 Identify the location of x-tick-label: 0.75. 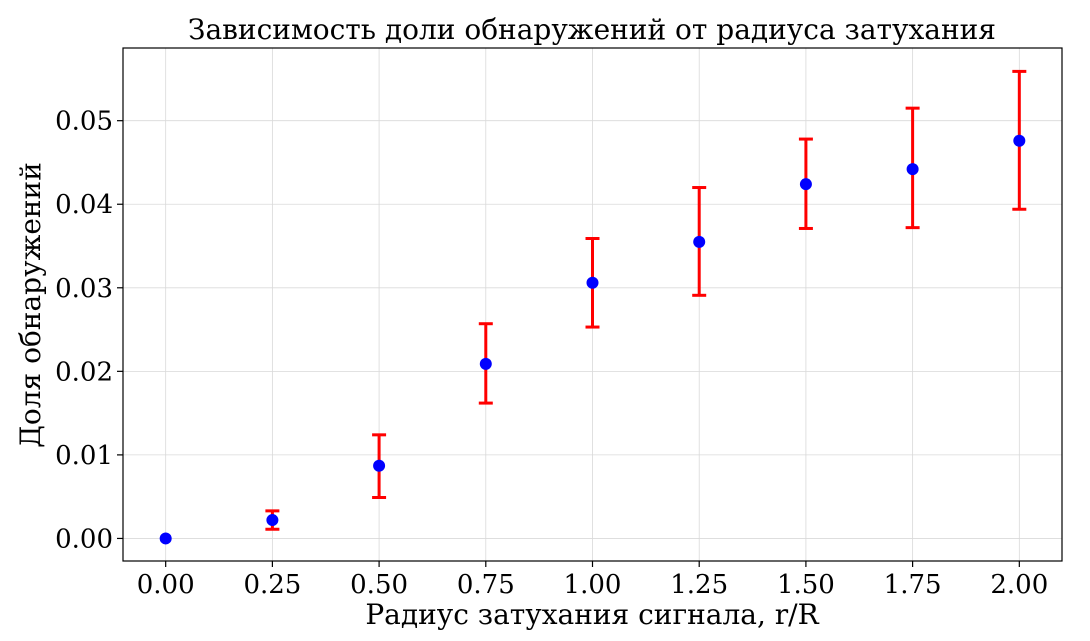
(486, 585).